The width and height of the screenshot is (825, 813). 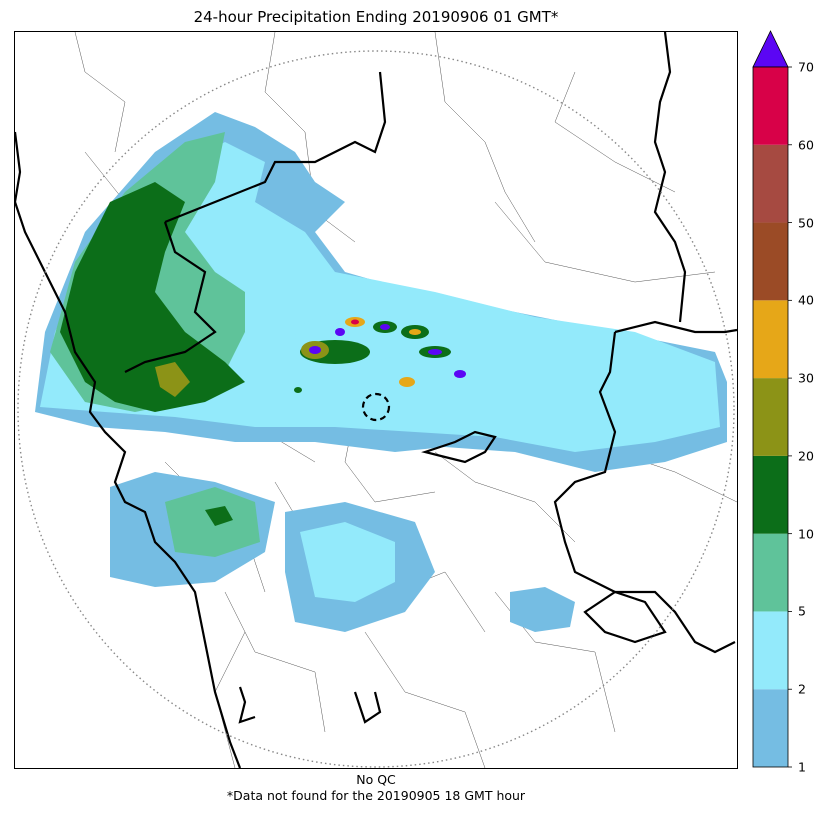 I want to click on radar-site-marker, so click(x=376, y=407).